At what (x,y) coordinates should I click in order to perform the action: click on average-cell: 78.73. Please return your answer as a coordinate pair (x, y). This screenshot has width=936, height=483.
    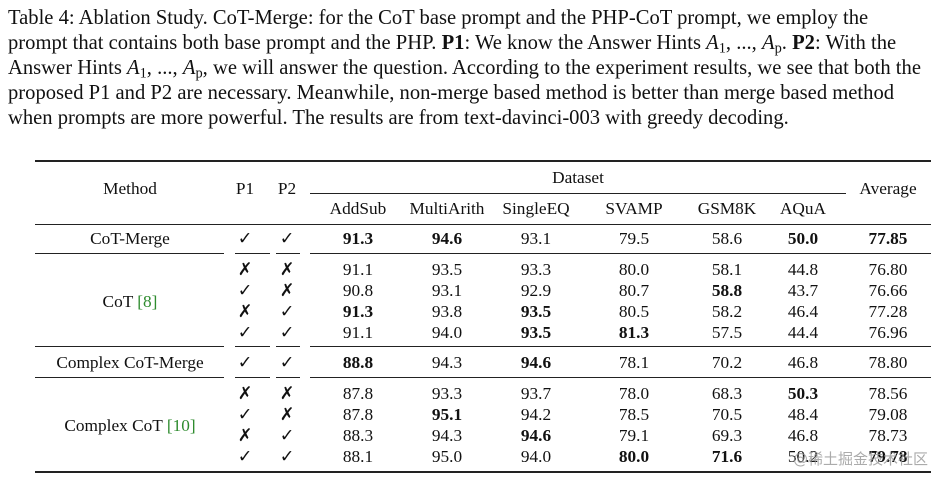
    Looking at the image, I should click on (888, 435).